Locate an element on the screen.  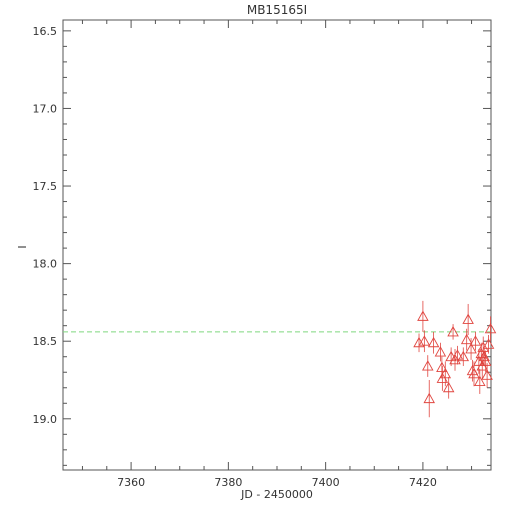
x-tick-label: 7380 is located at coordinates (228, 482).